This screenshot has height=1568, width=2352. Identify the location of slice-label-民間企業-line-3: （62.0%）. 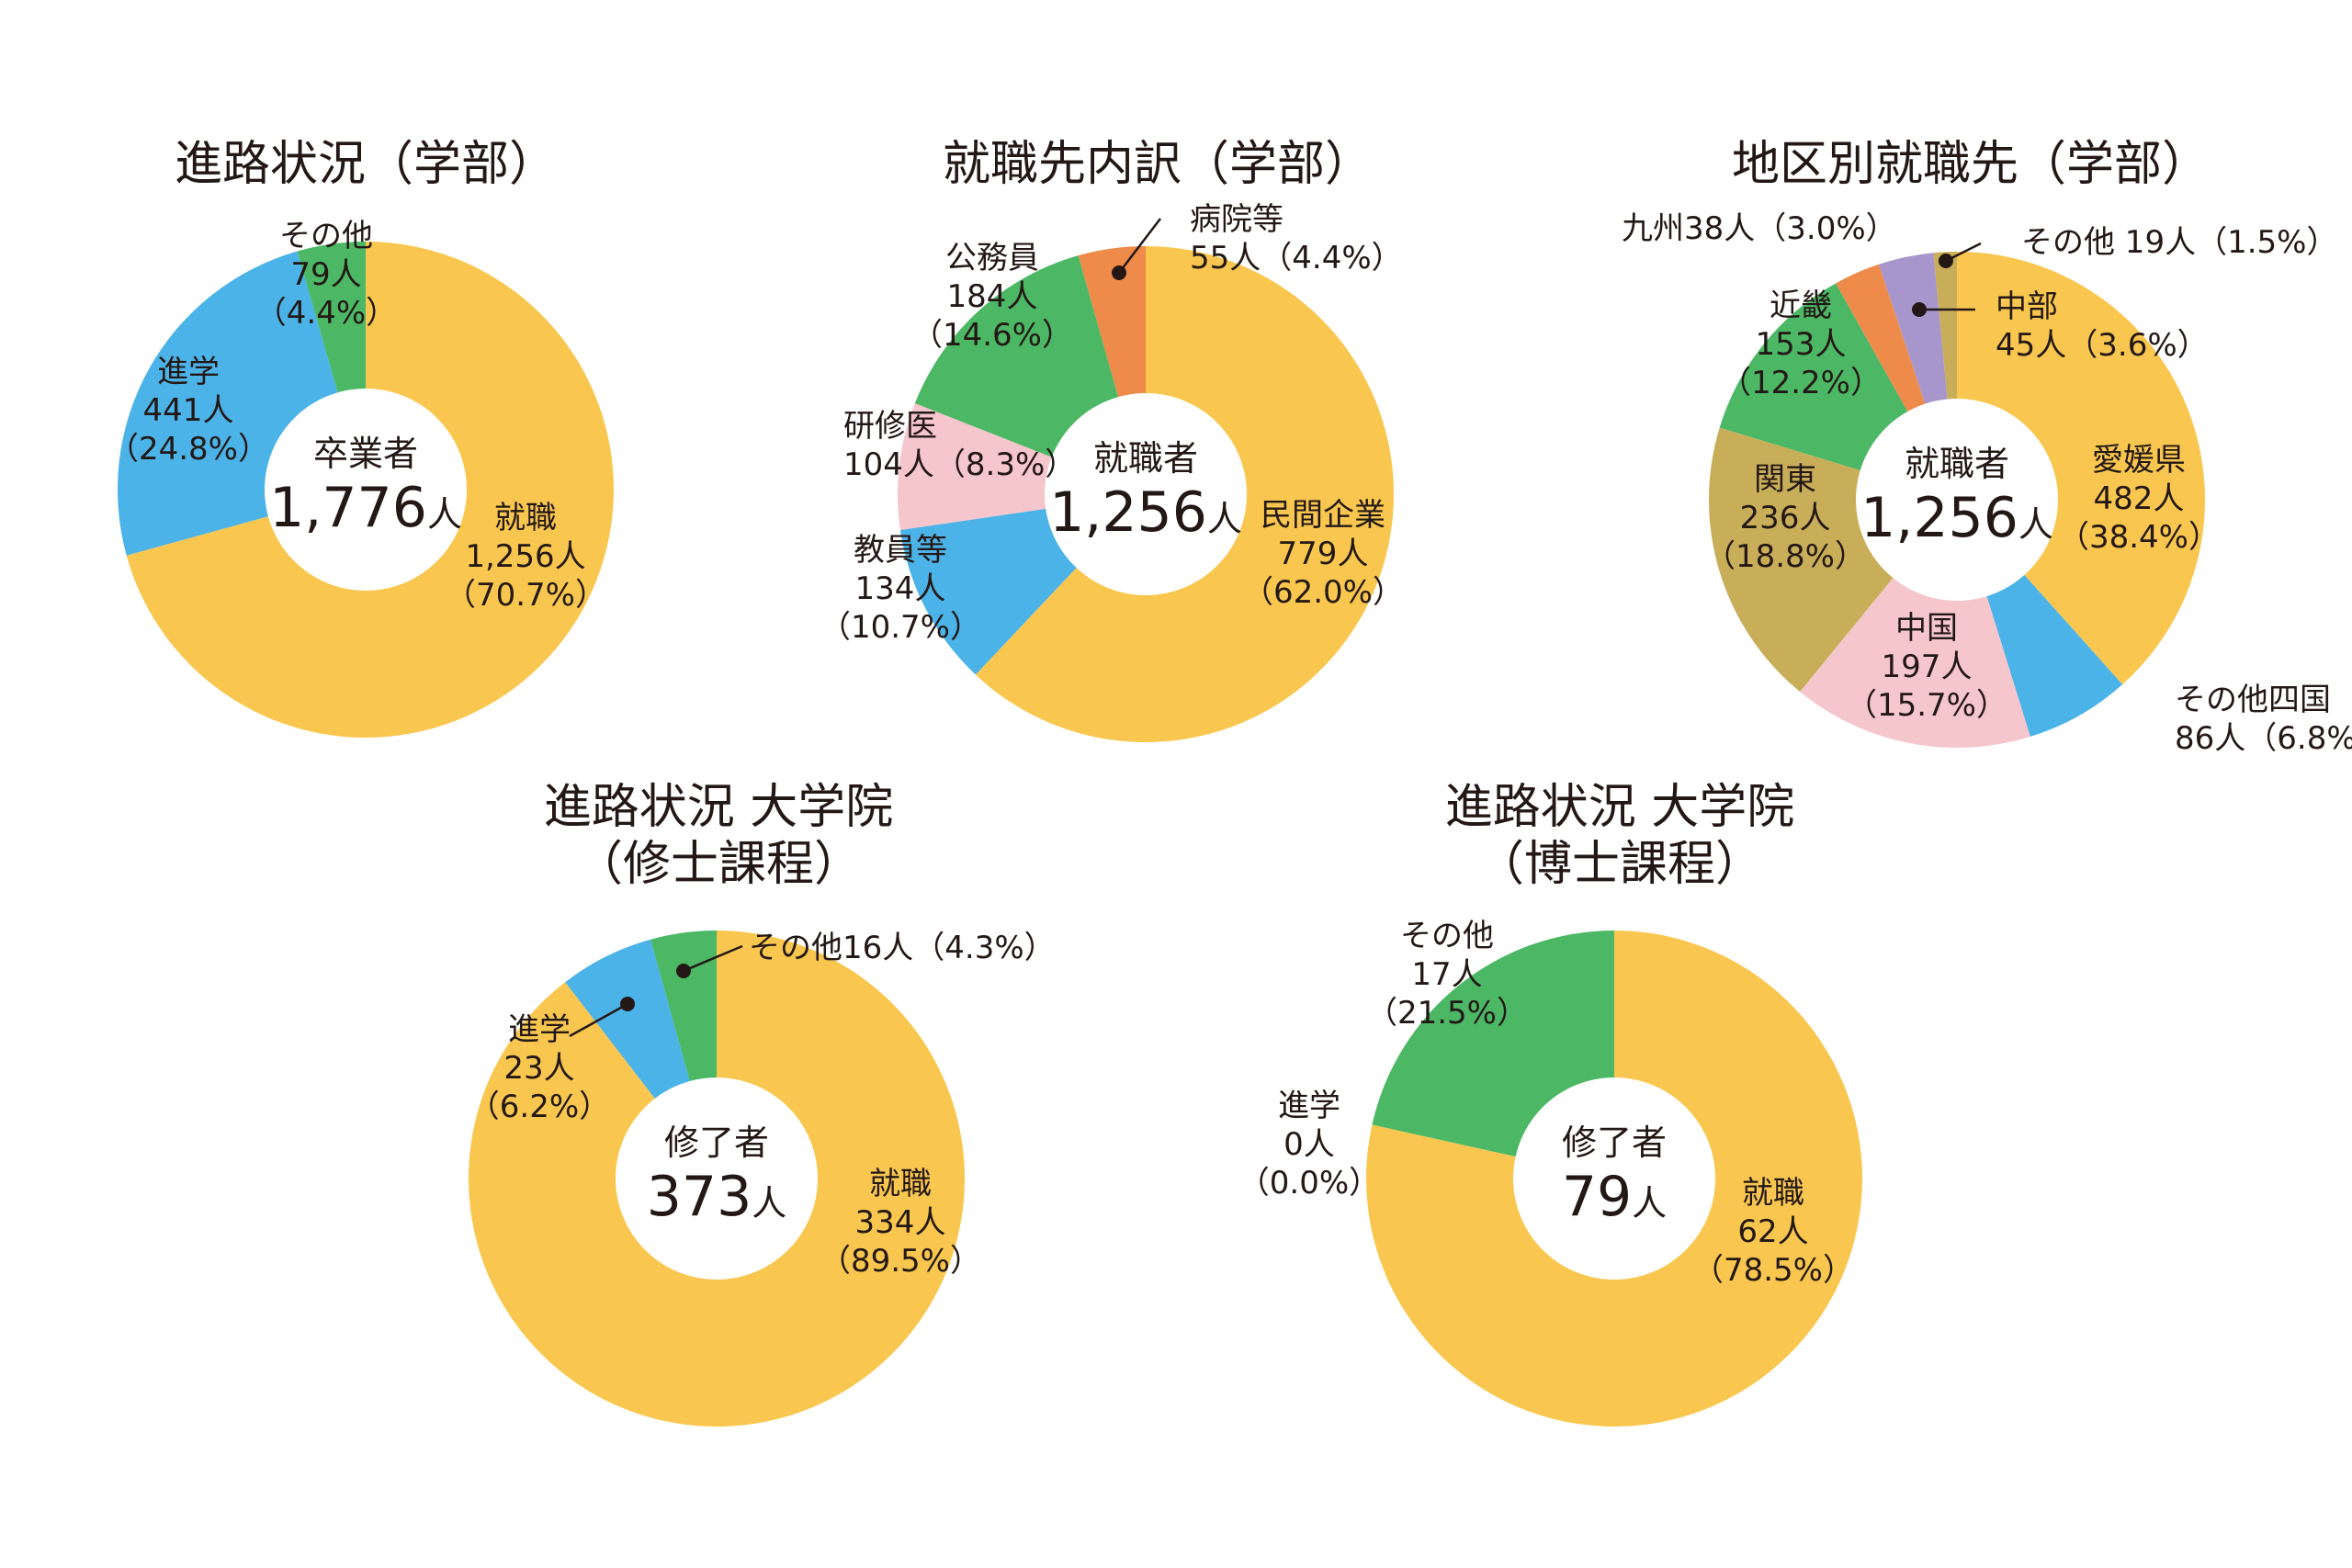
(1323, 592).